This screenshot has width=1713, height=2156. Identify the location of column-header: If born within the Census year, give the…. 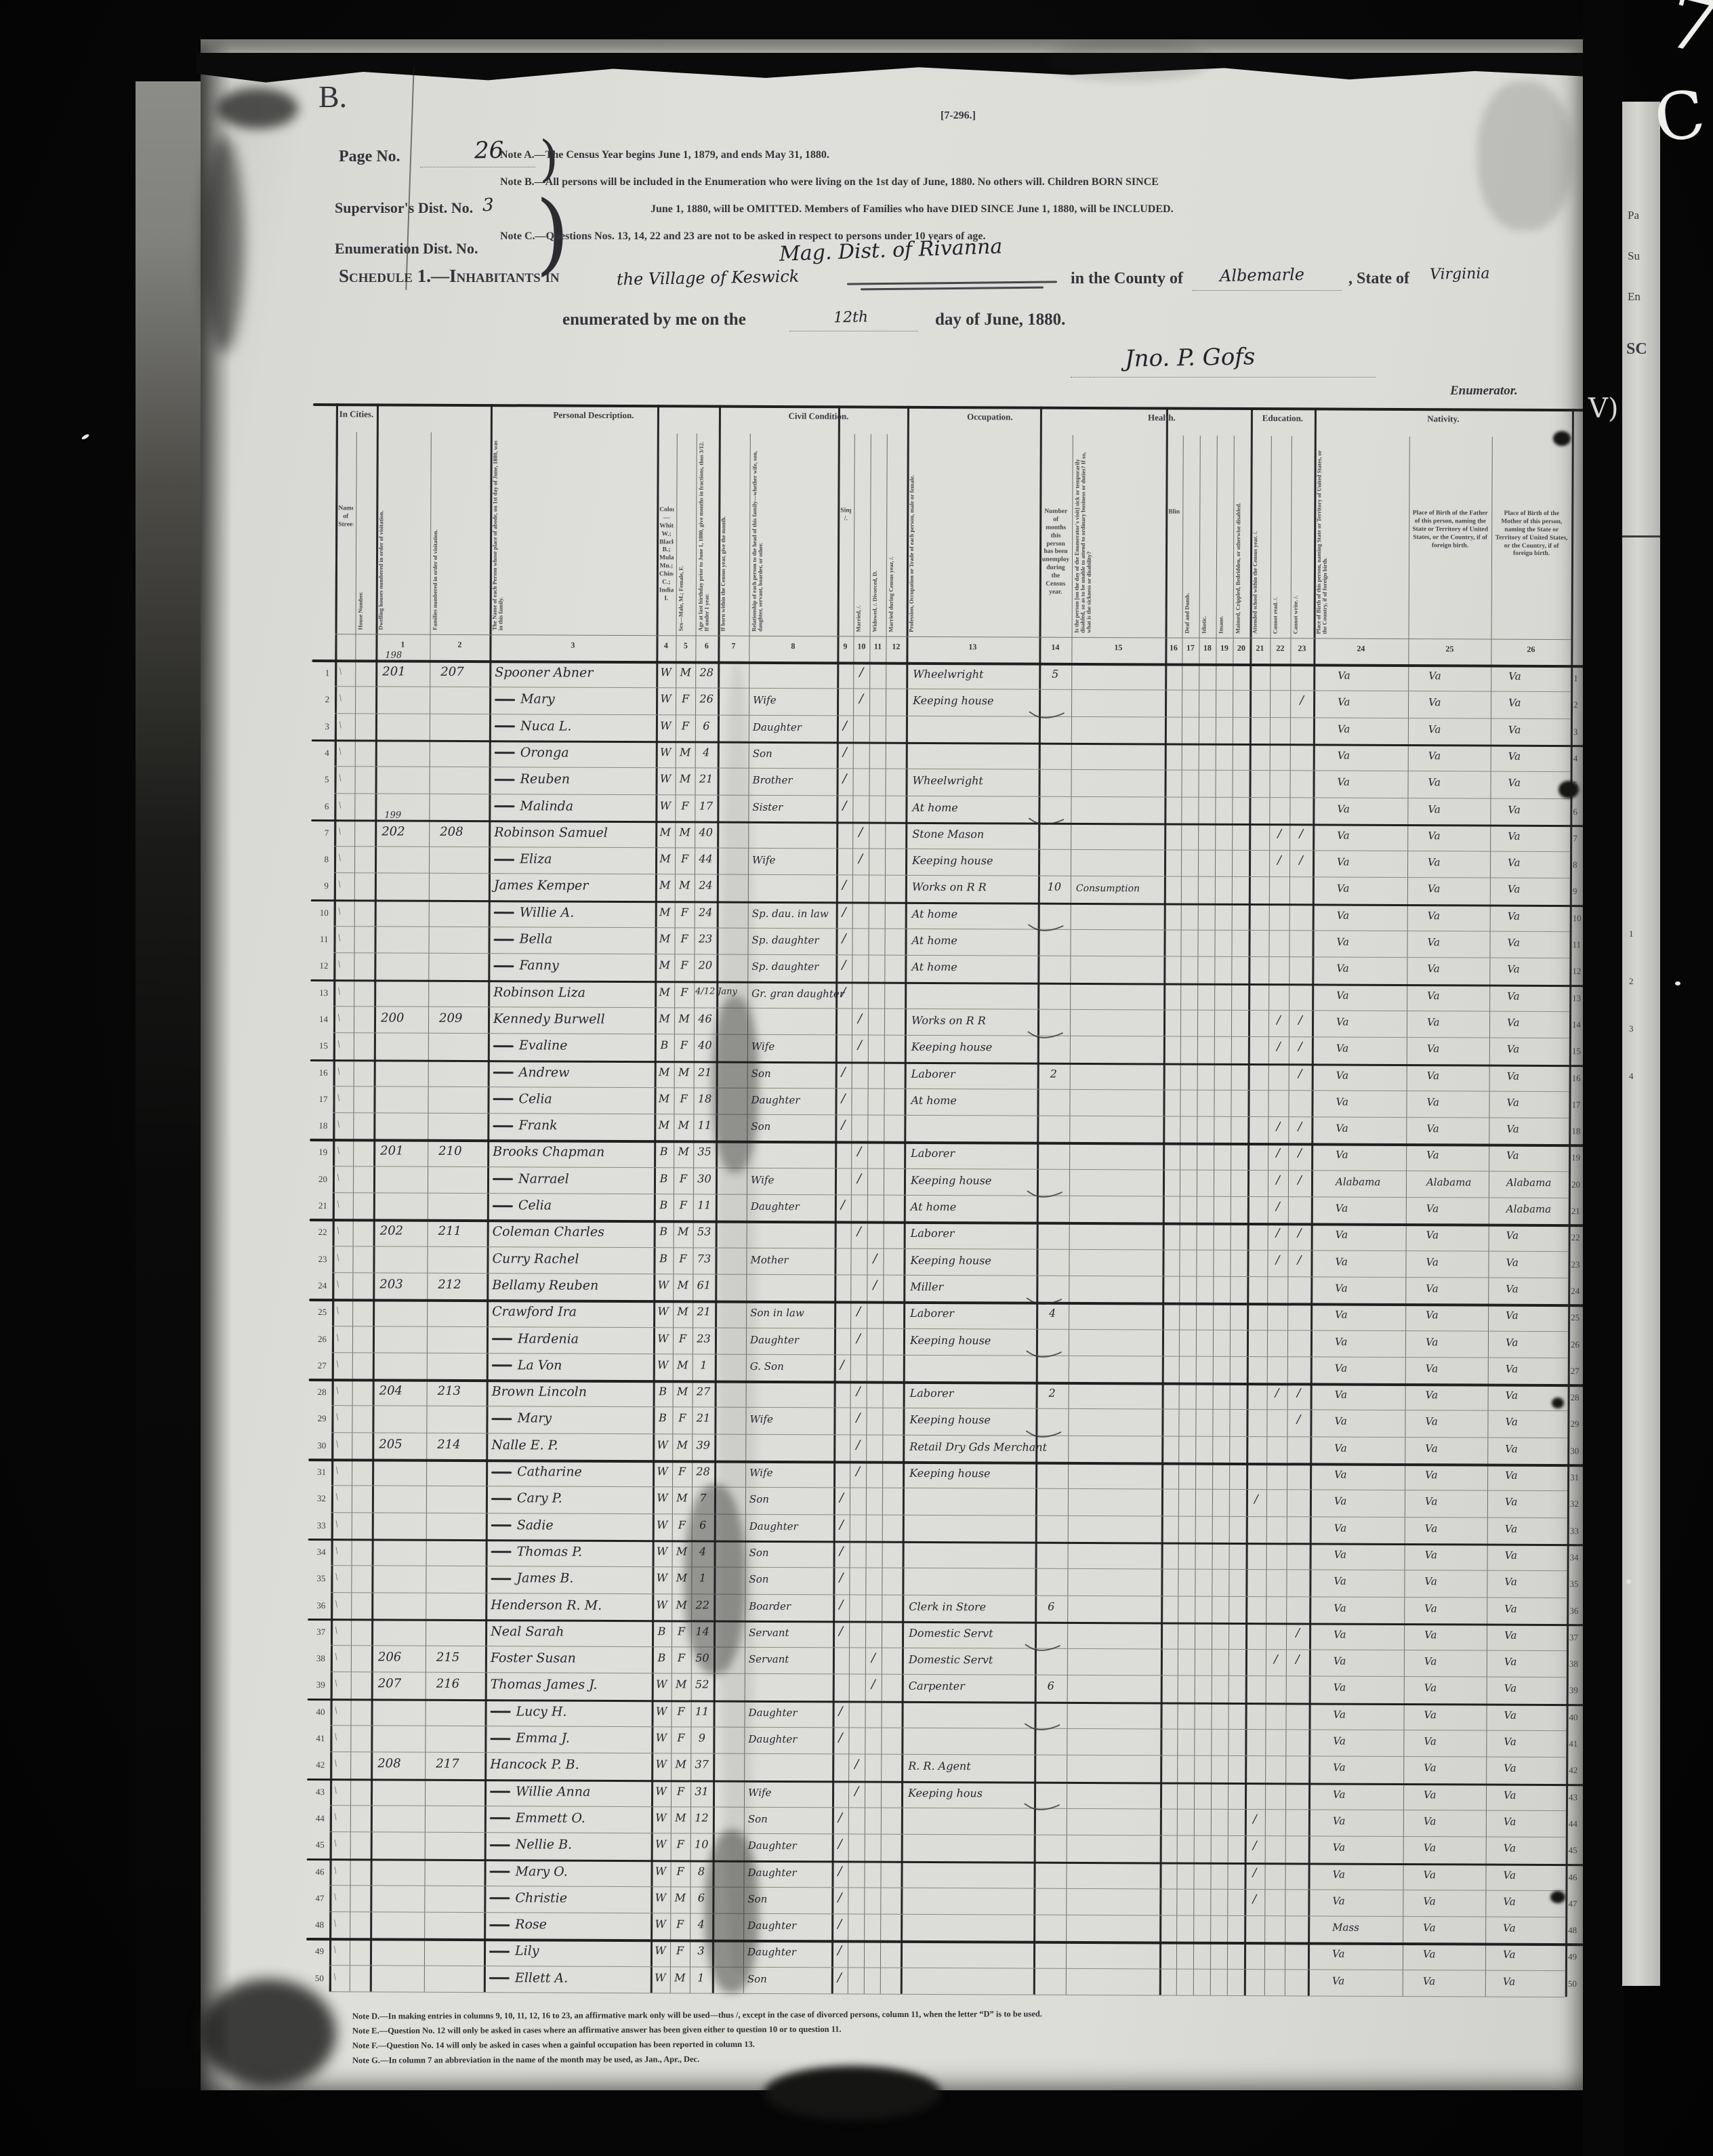
(723, 574).